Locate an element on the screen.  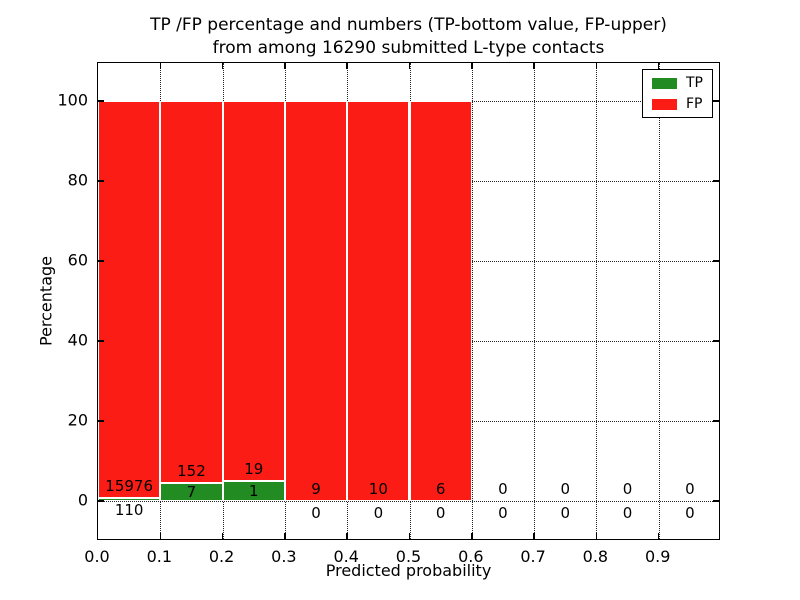
x-tick-label: 0.6 is located at coordinates (471, 556).